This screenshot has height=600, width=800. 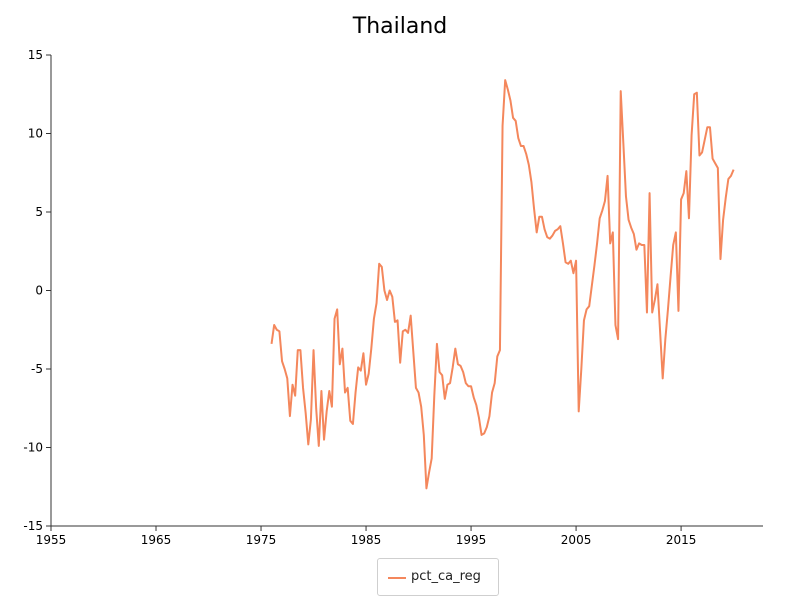 I want to click on y-ticks: -15 -10 -5 0 5 10 15, so click(x=37, y=290).